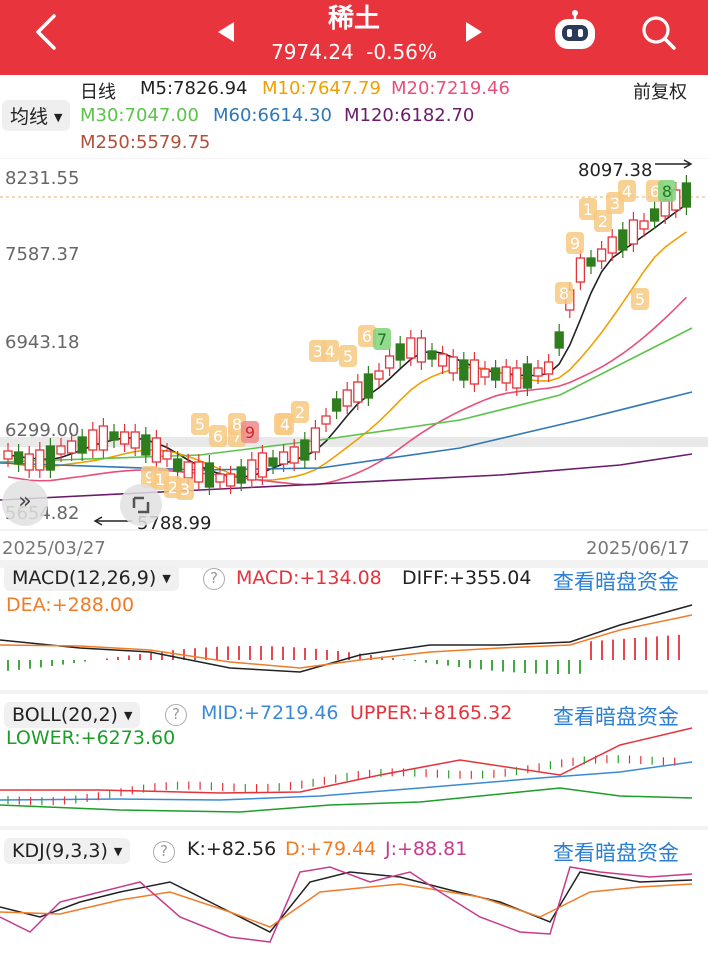  I want to click on fullscreen-button, so click(141, 505).